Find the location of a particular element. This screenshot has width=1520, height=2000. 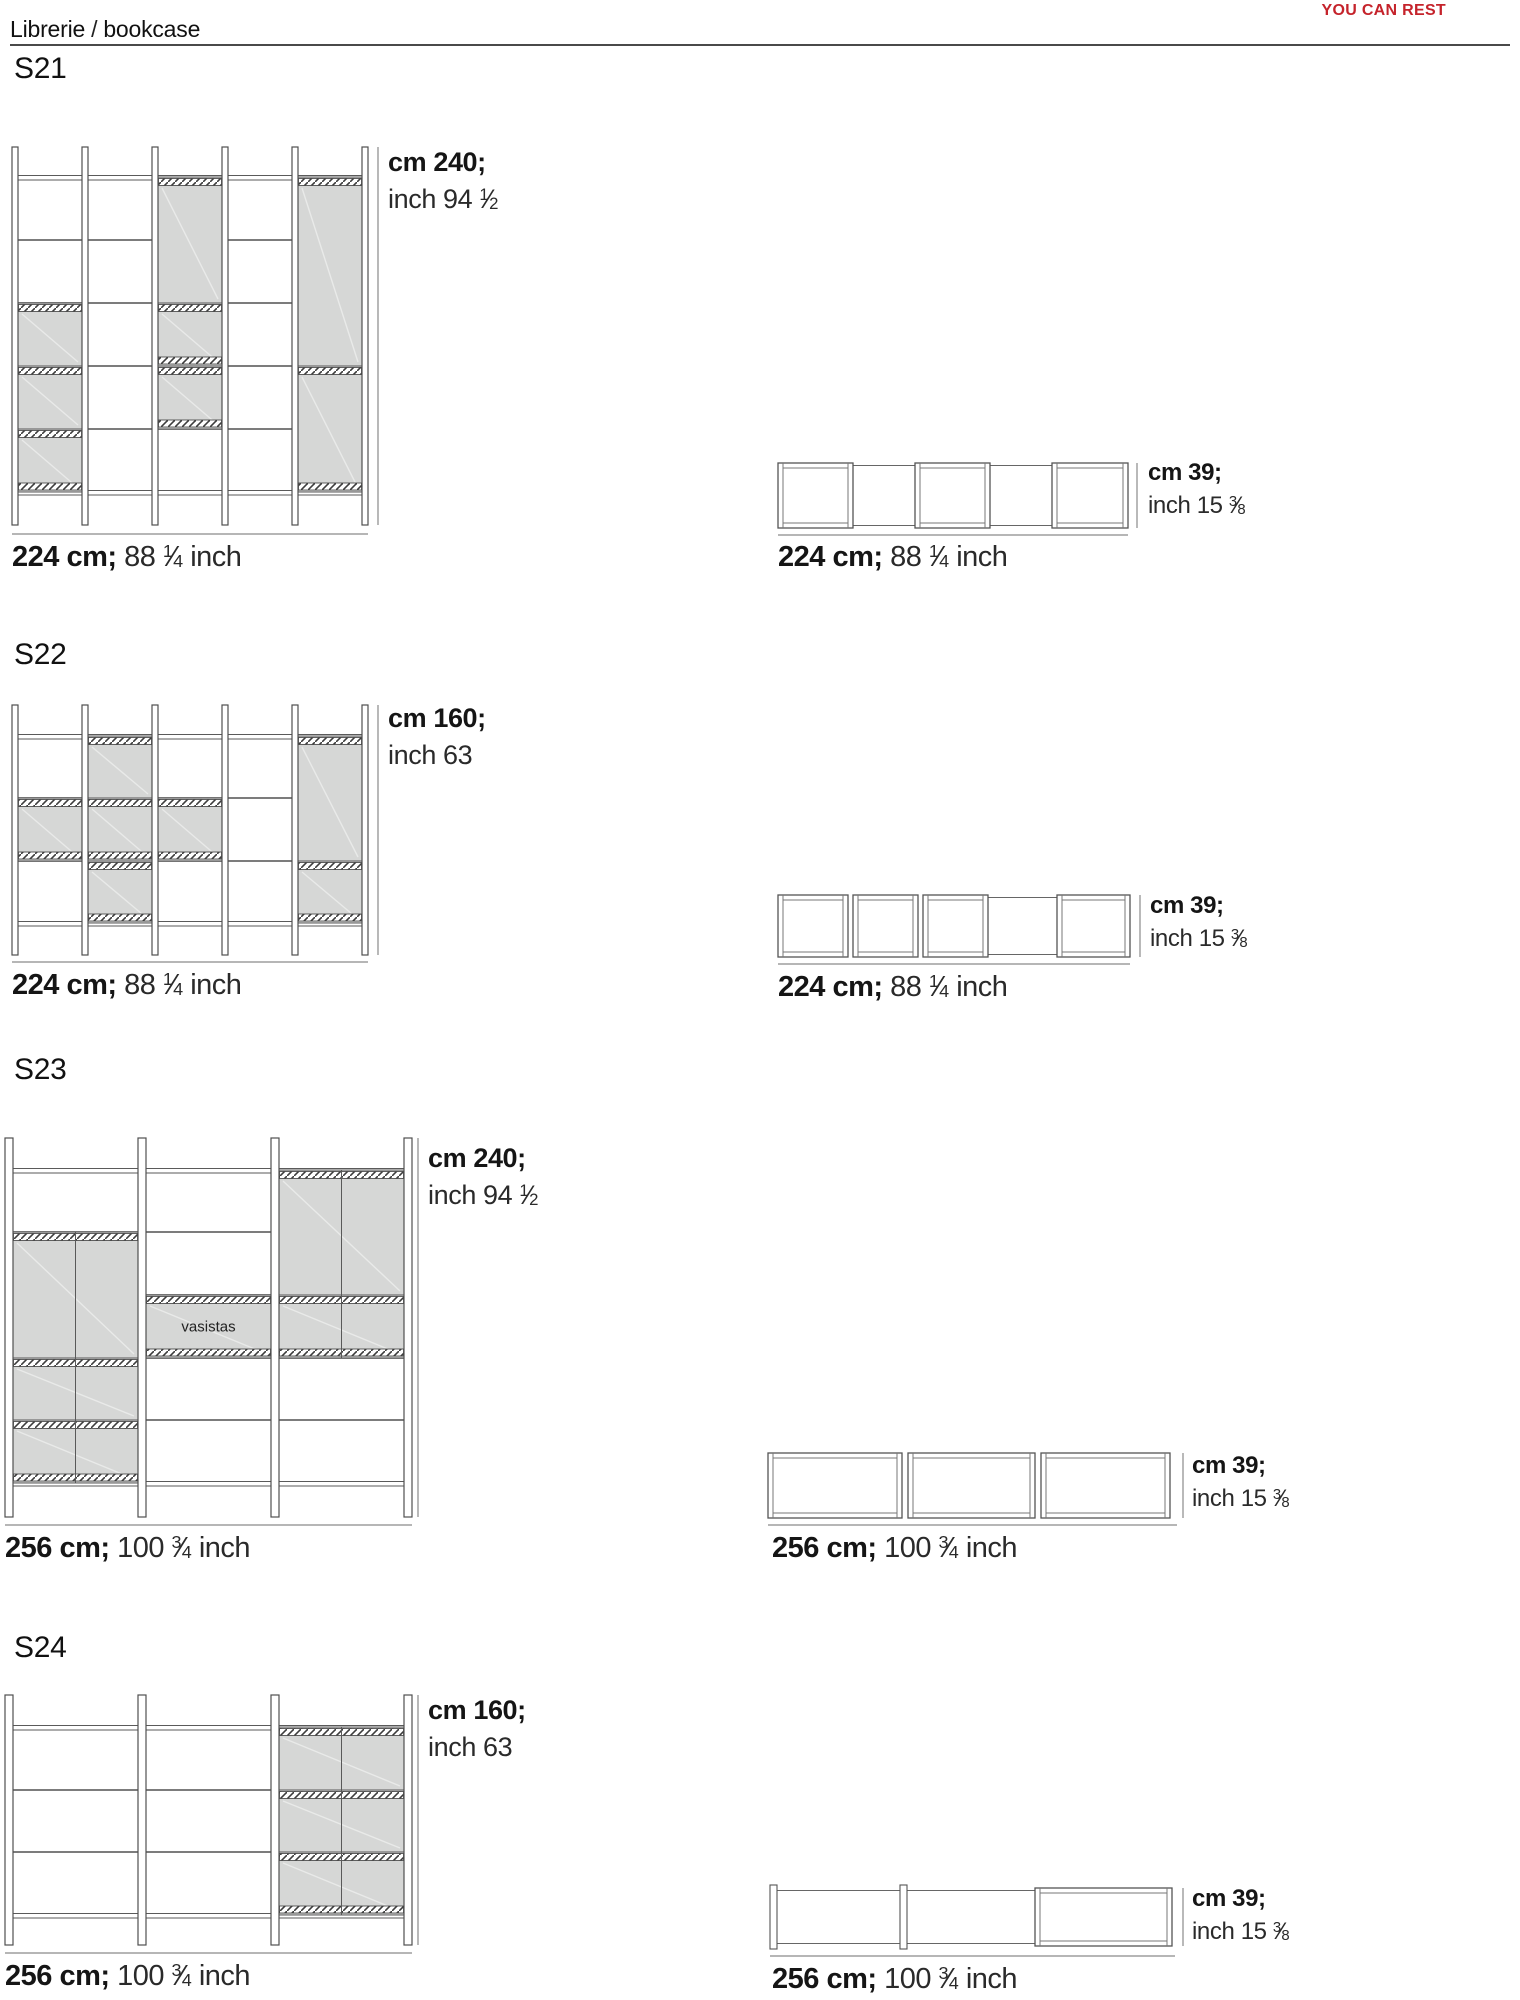

s21-depth-cm: cm 39; is located at coordinates (1185, 472).